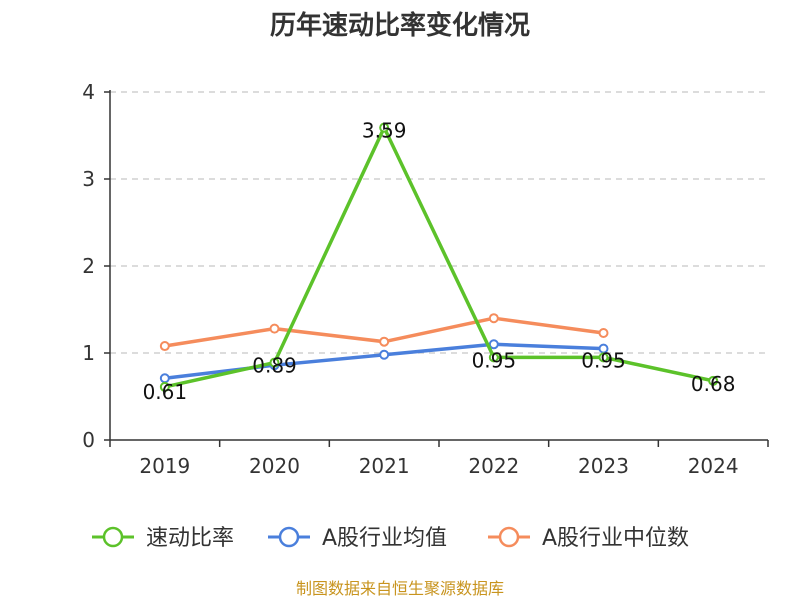 This screenshot has width=800, height=600. Describe the element at coordinates (384, 341) in the screenshot. I see `series-2-point-2021` at that location.